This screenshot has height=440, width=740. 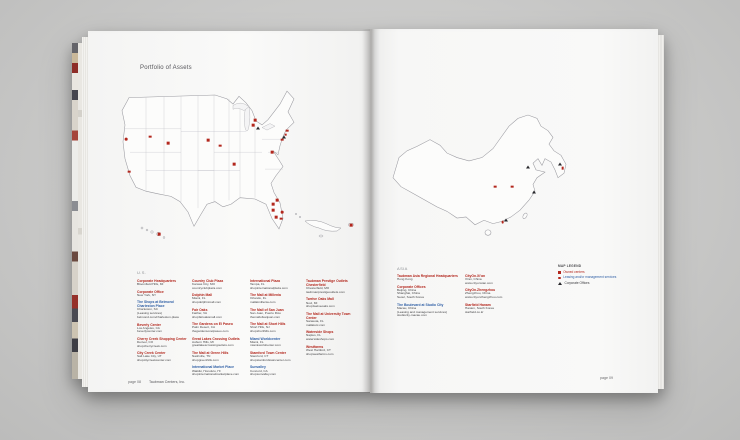 I want to click on asset-details: New York, NY, so click(x=147, y=294).